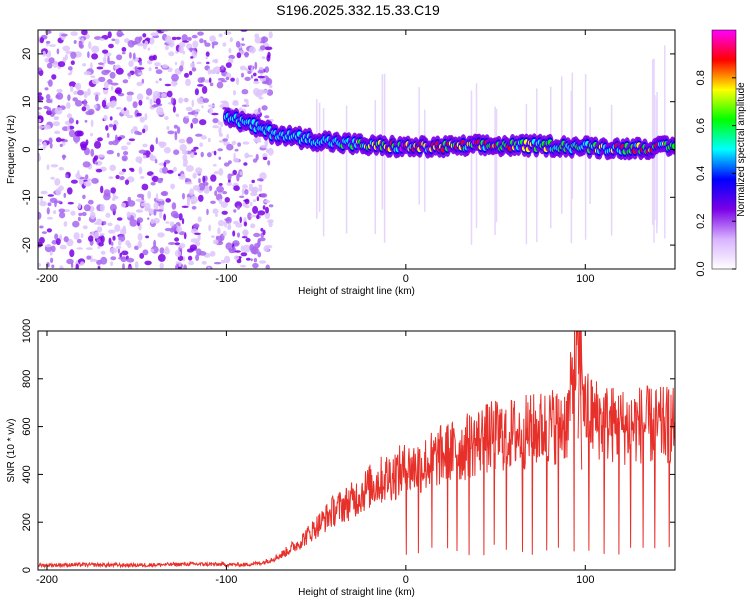 This screenshot has height=600, width=750. I want to click on colorbar-tick-label: 0.0, so click(701, 268).